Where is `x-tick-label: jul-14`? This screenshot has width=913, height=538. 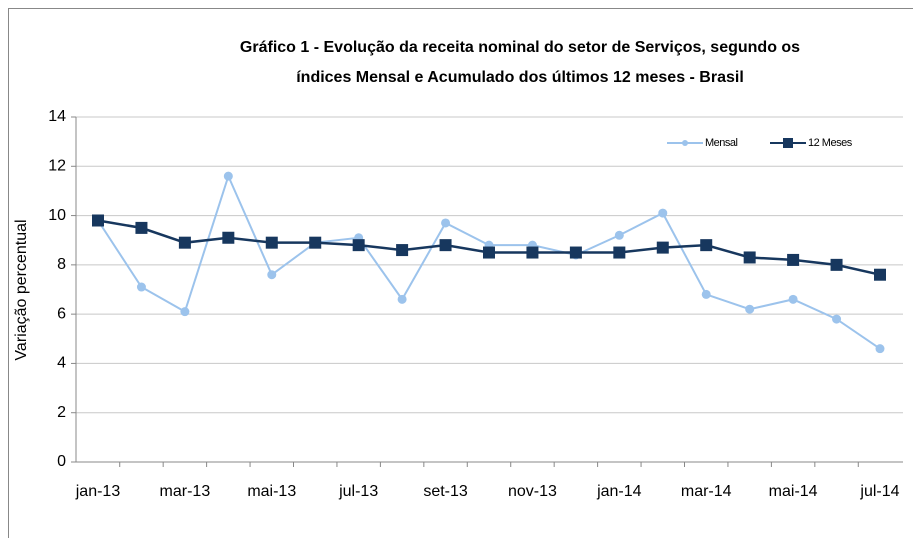
x-tick-label: jul-14 is located at coordinates (879, 491).